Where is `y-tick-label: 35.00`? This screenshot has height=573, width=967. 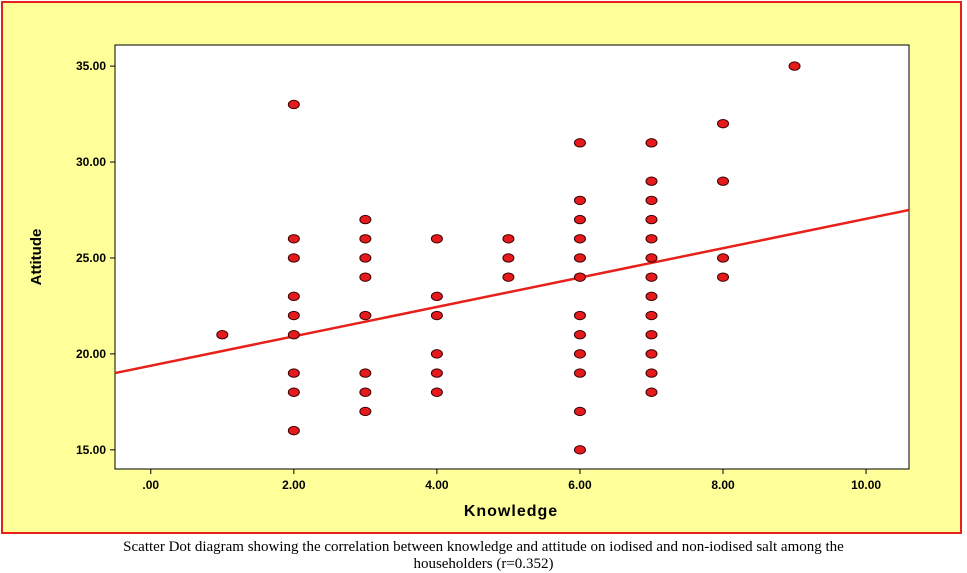 y-tick-label: 35.00 is located at coordinates (91, 66).